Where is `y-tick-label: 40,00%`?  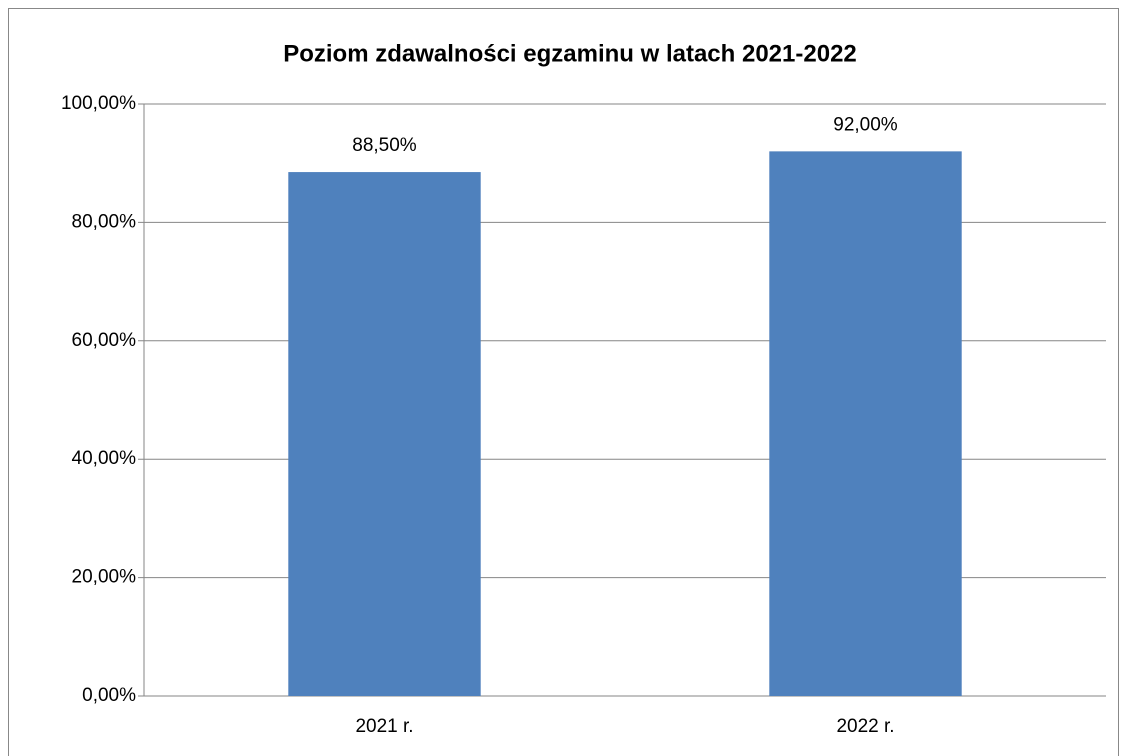
y-tick-label: 40,00% is located at coordinates (104, 458).